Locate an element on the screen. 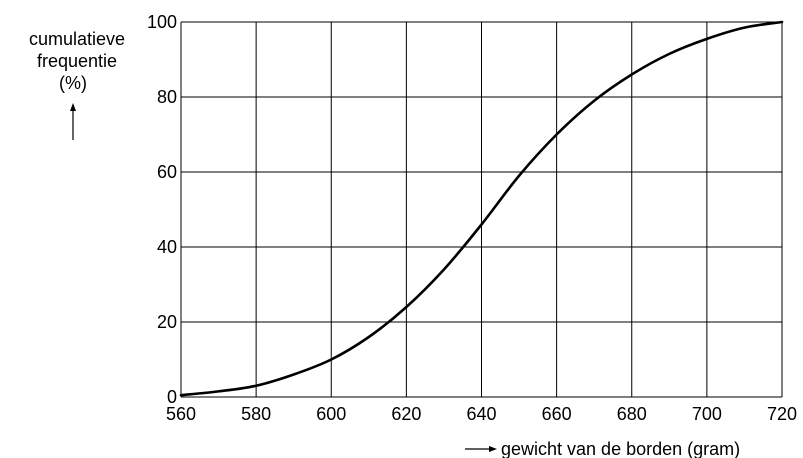 This screenshot has width=803, height=458. y-tick-label-0: 0 is located at coordinates (172, 397).